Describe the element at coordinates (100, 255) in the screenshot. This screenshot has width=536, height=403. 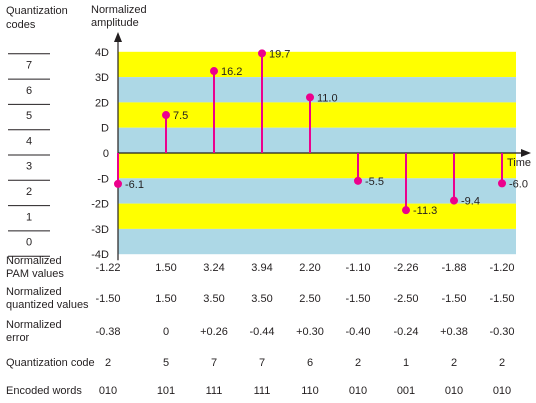
I see `level-label: -4D` at that location.